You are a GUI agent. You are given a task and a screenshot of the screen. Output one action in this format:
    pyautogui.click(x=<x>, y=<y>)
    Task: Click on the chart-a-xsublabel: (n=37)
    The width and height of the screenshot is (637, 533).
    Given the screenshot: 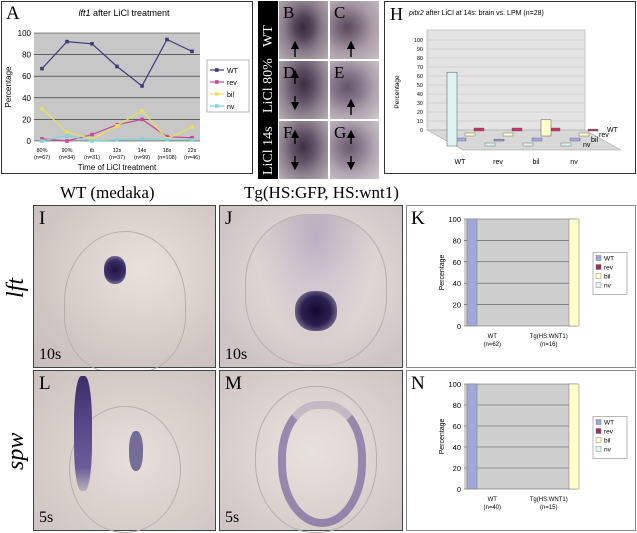 What is the action you would take?
    pyautogui.click(x=117, y=158)
    